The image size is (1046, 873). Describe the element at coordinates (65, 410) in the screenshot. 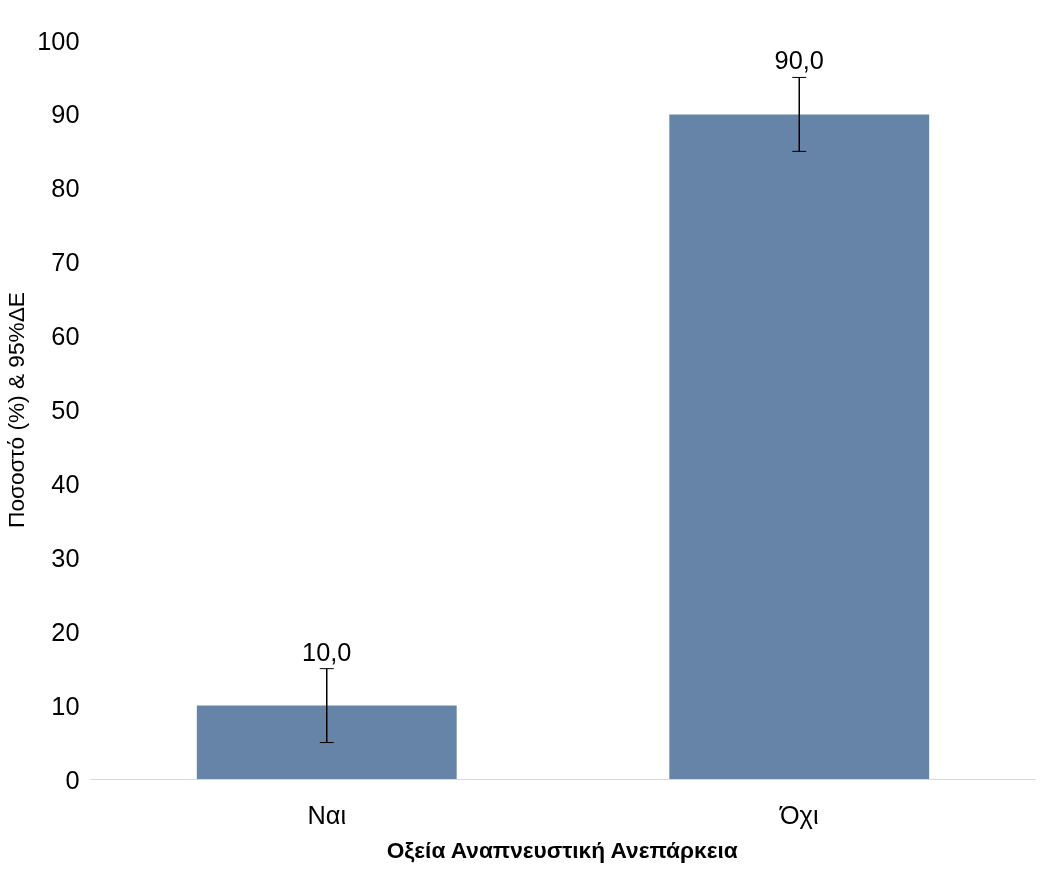

I see `y-tick-label: 50` at that location.